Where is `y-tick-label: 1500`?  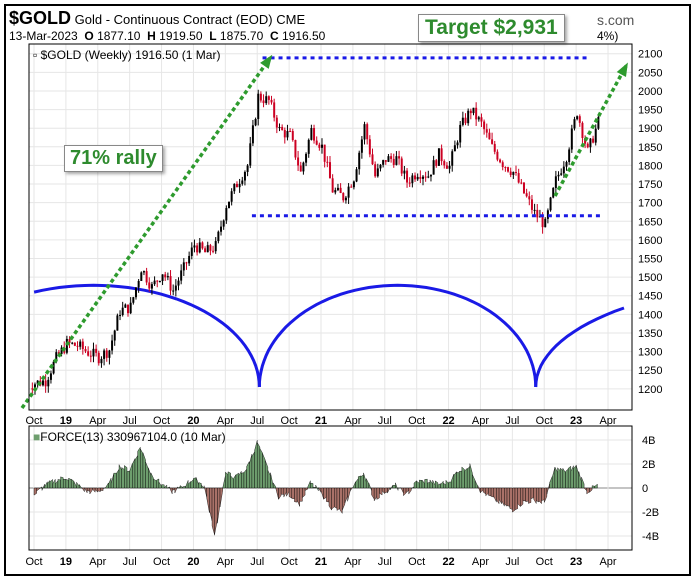
y-tick-label: 1500 is located at coordinates (650, 278).